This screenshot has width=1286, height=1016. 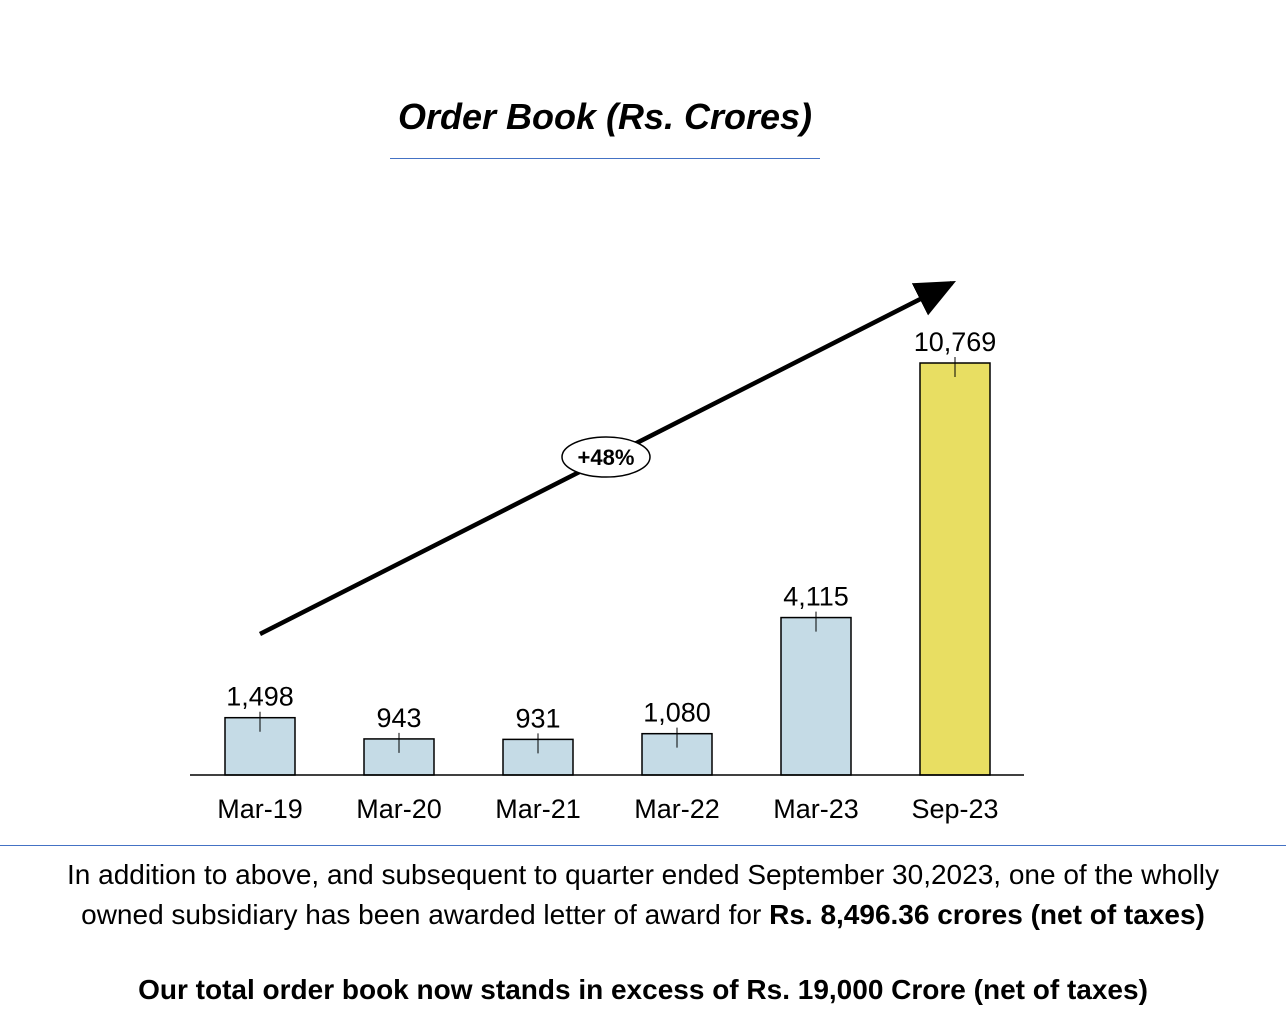 I want to click on x-tick-label-mar-21: Mar-21, so click(x=538, y=809).